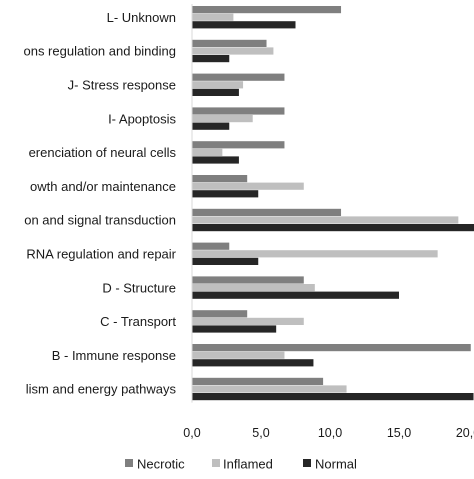 The height and width of the screenshot is (479, 474). I want to click on x-tick-label: 20,0, so click(465, 433).